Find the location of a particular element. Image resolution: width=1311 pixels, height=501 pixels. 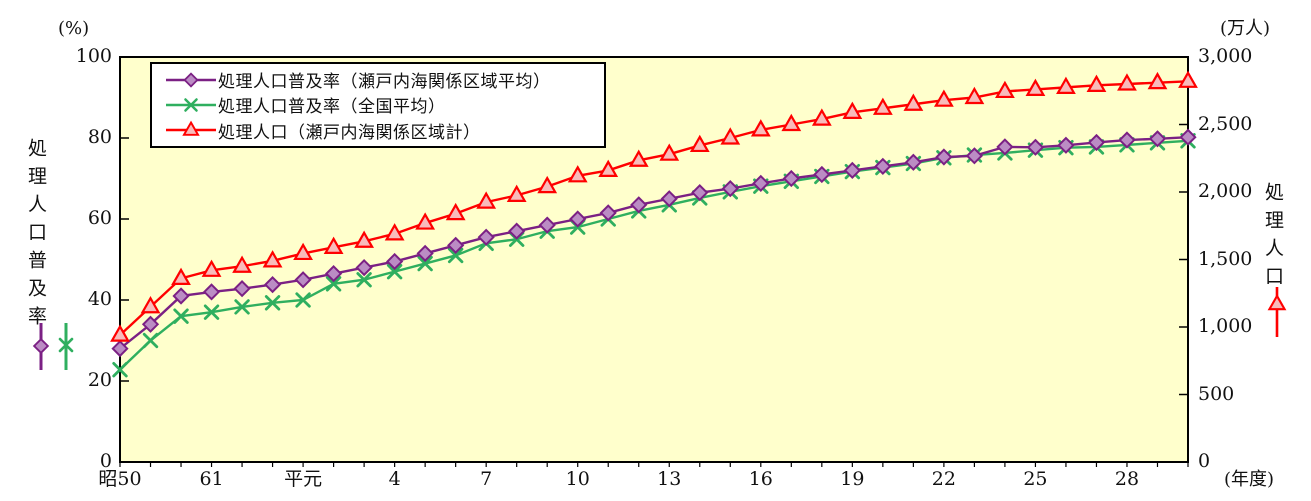

right-axis-tick-label: 1,000 is located at coordinates (1225, 326).